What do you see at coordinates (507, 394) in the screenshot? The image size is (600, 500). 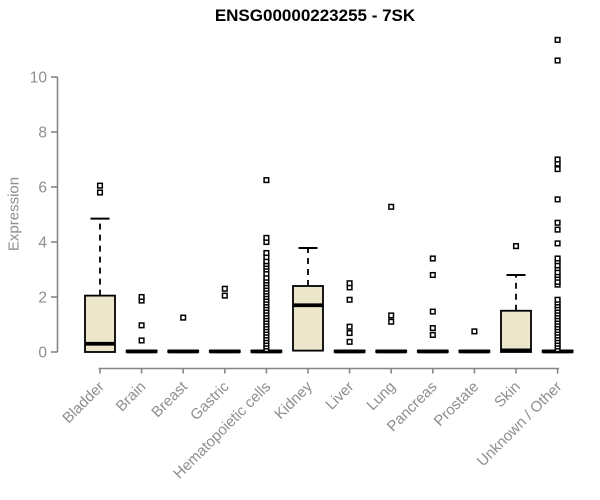 I see `x-category-label: Skin` at bounding box center [507, 394].